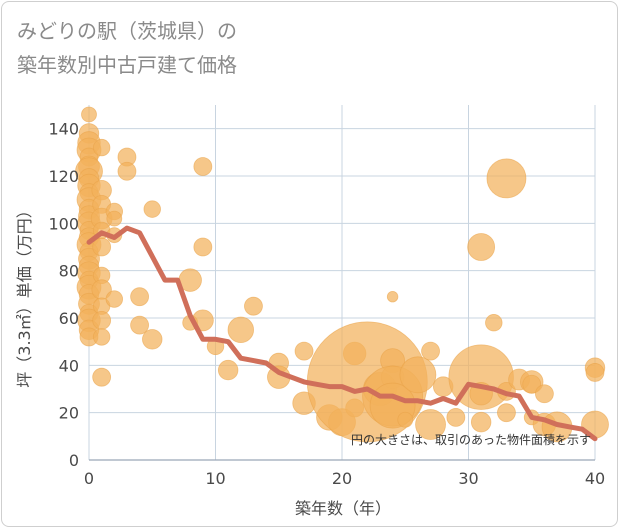  Describe the element at coordinates (69, 271) in the screenshot. I see `y-tick-label: 80` at that location.